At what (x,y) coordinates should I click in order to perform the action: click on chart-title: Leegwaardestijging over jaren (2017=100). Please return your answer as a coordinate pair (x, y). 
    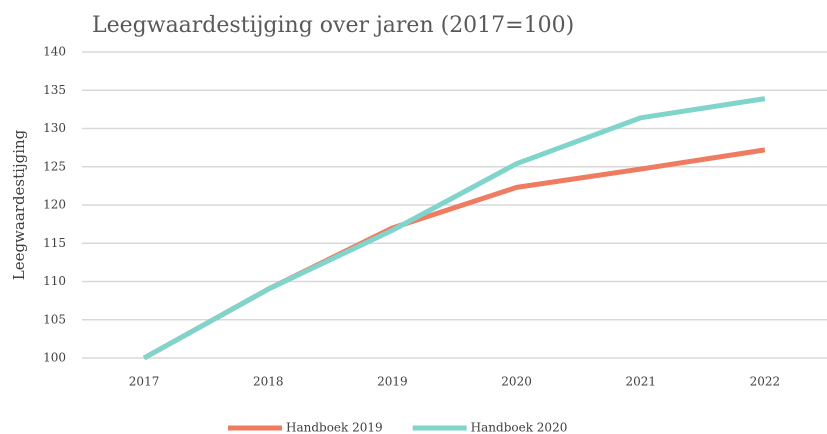
    Looking at the image, I should click on (333, 25).